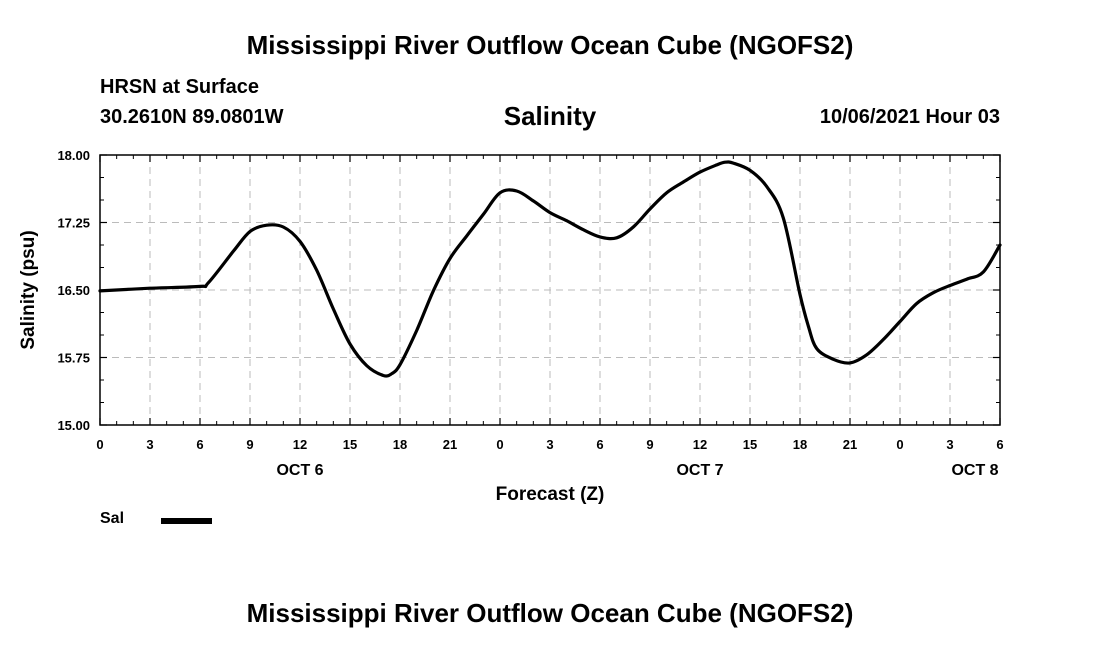  Describe the element at coordinates (699, 470) in the screenshot. I see `date-label: OCT 7` at that location.